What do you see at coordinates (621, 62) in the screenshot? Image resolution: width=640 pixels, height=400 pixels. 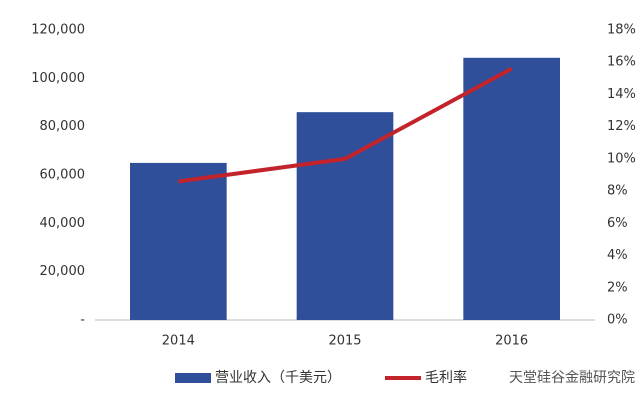 I see `y2-tick-label: 16%` at bounding box center [621, 62].